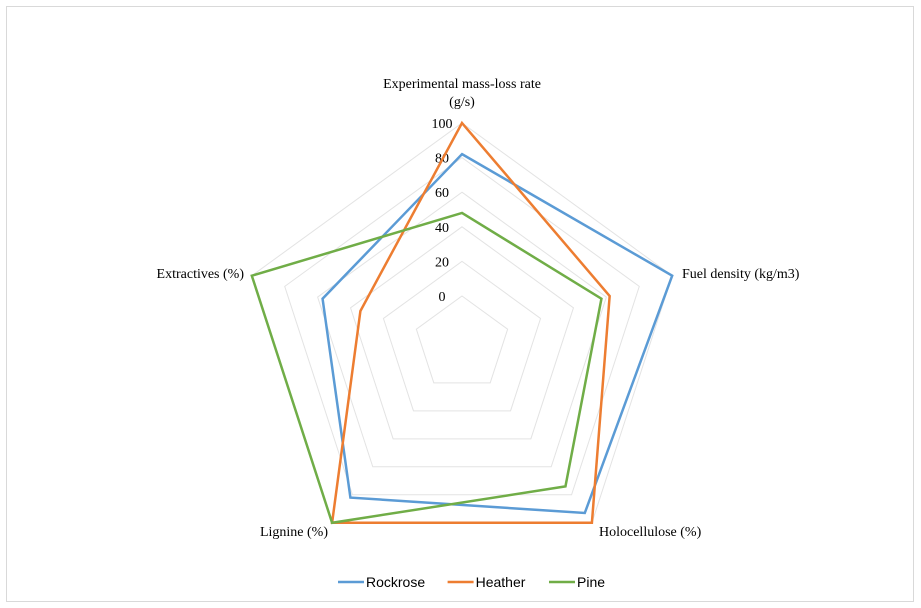 This screenshot has width=921, height=608. Describe the element at coordinates (442, 193) in the screenshot. I see `tick-label-60: 60` at that location.